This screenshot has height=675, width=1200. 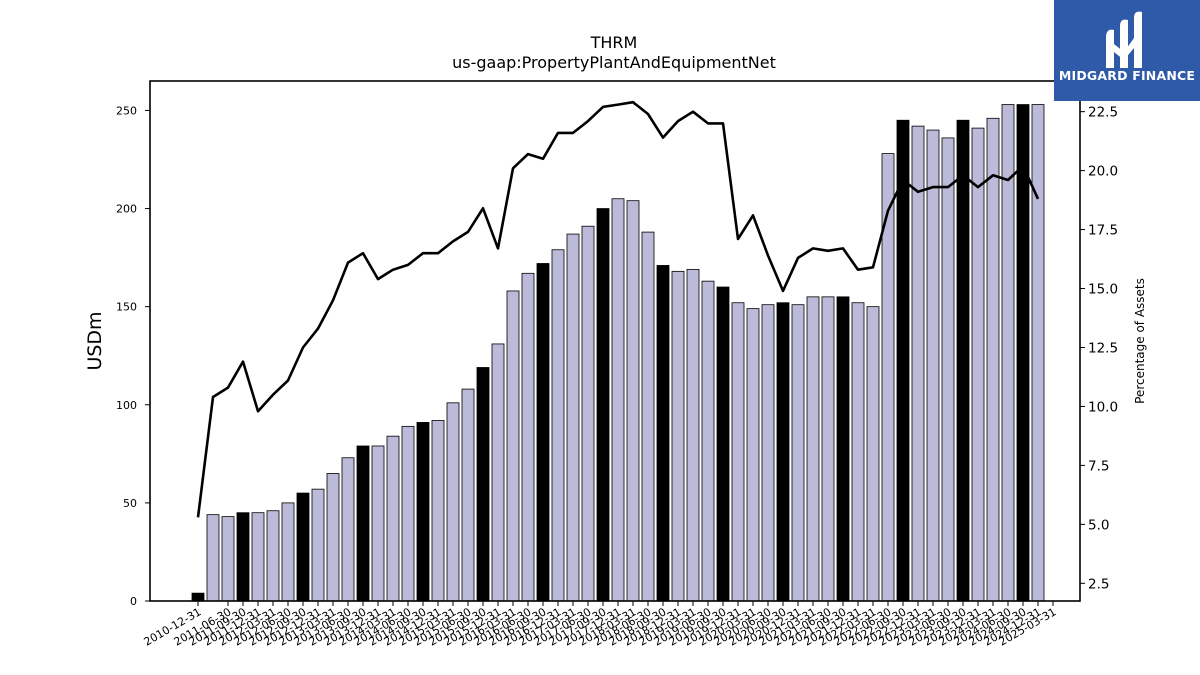 I want to click on y-tick-label: 50, so click(x=130, y=503).